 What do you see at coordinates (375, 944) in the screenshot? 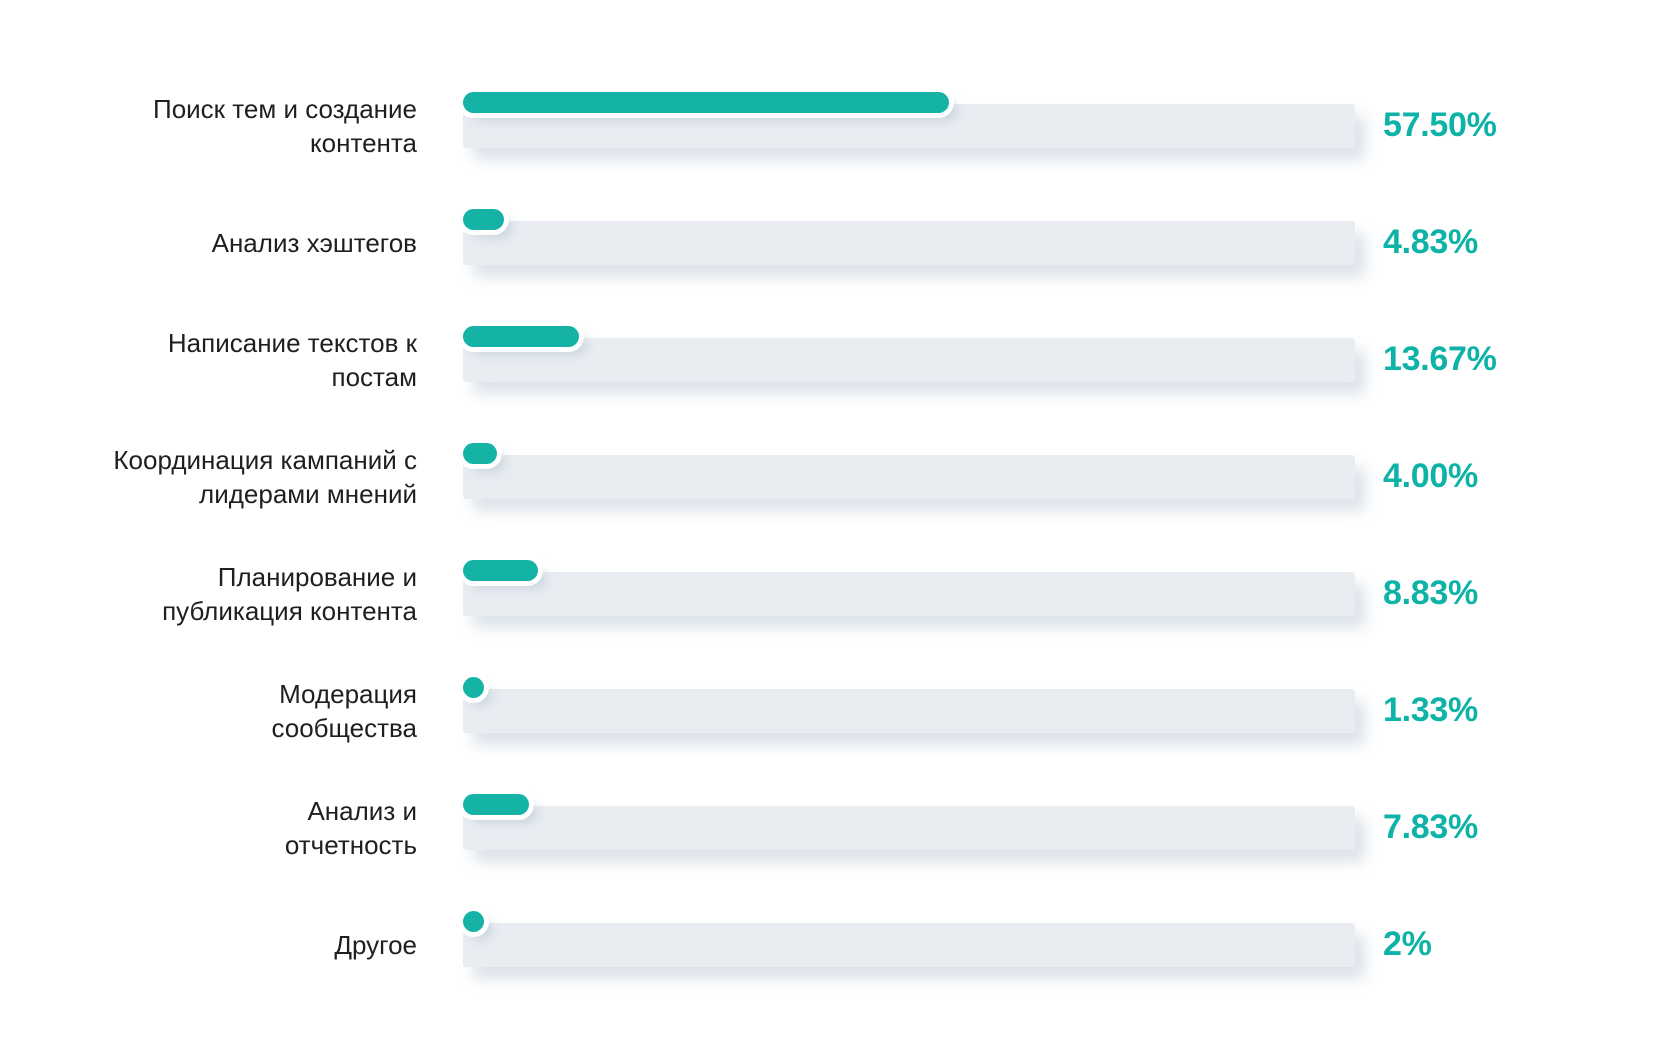
I see `category-label: Другое` at bounding box center [375, 944].